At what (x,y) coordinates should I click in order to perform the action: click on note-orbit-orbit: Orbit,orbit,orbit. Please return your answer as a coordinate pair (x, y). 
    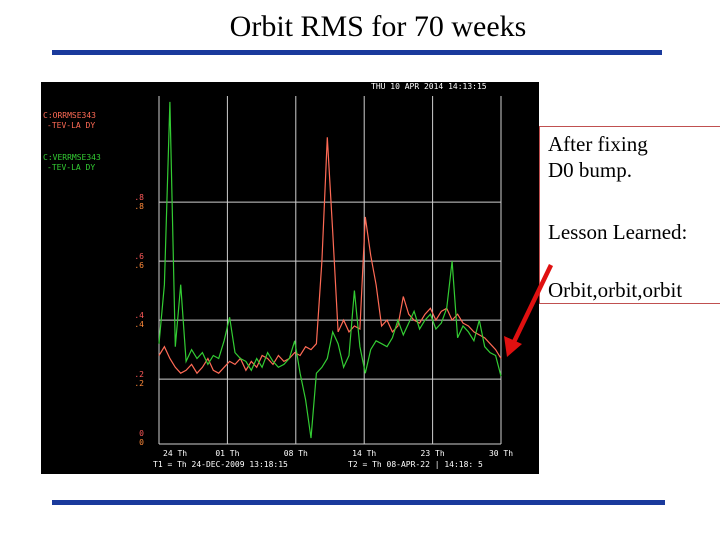
    Looking at the image, I should click on (615, 290).